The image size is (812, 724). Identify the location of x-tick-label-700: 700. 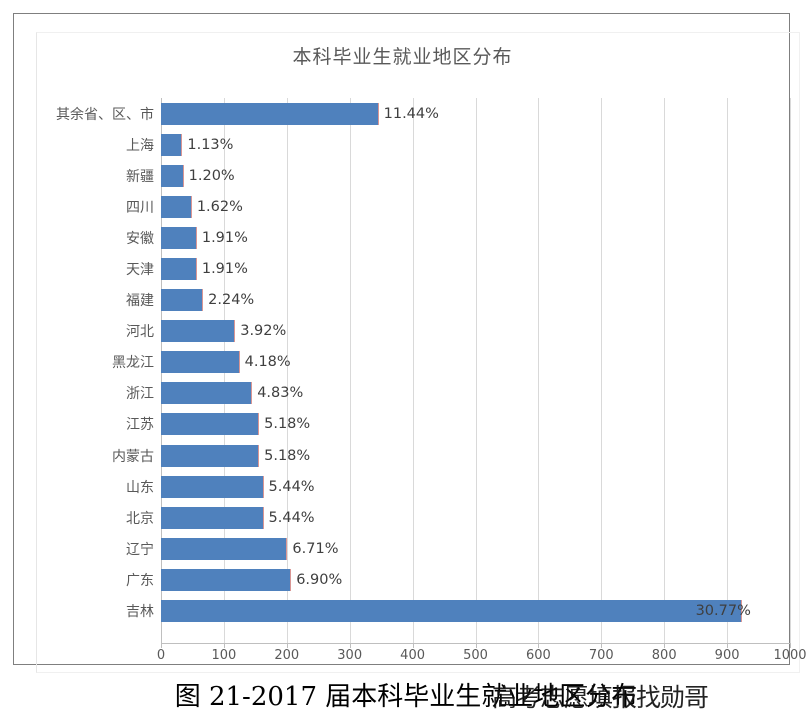
(601, 655).